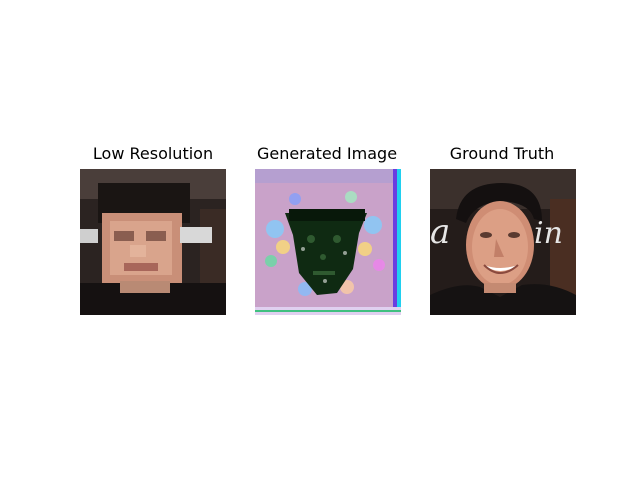 The height and width of the screenshot is (480, 640). I want to click on ground-truth-image: a in, so click(503, 242).